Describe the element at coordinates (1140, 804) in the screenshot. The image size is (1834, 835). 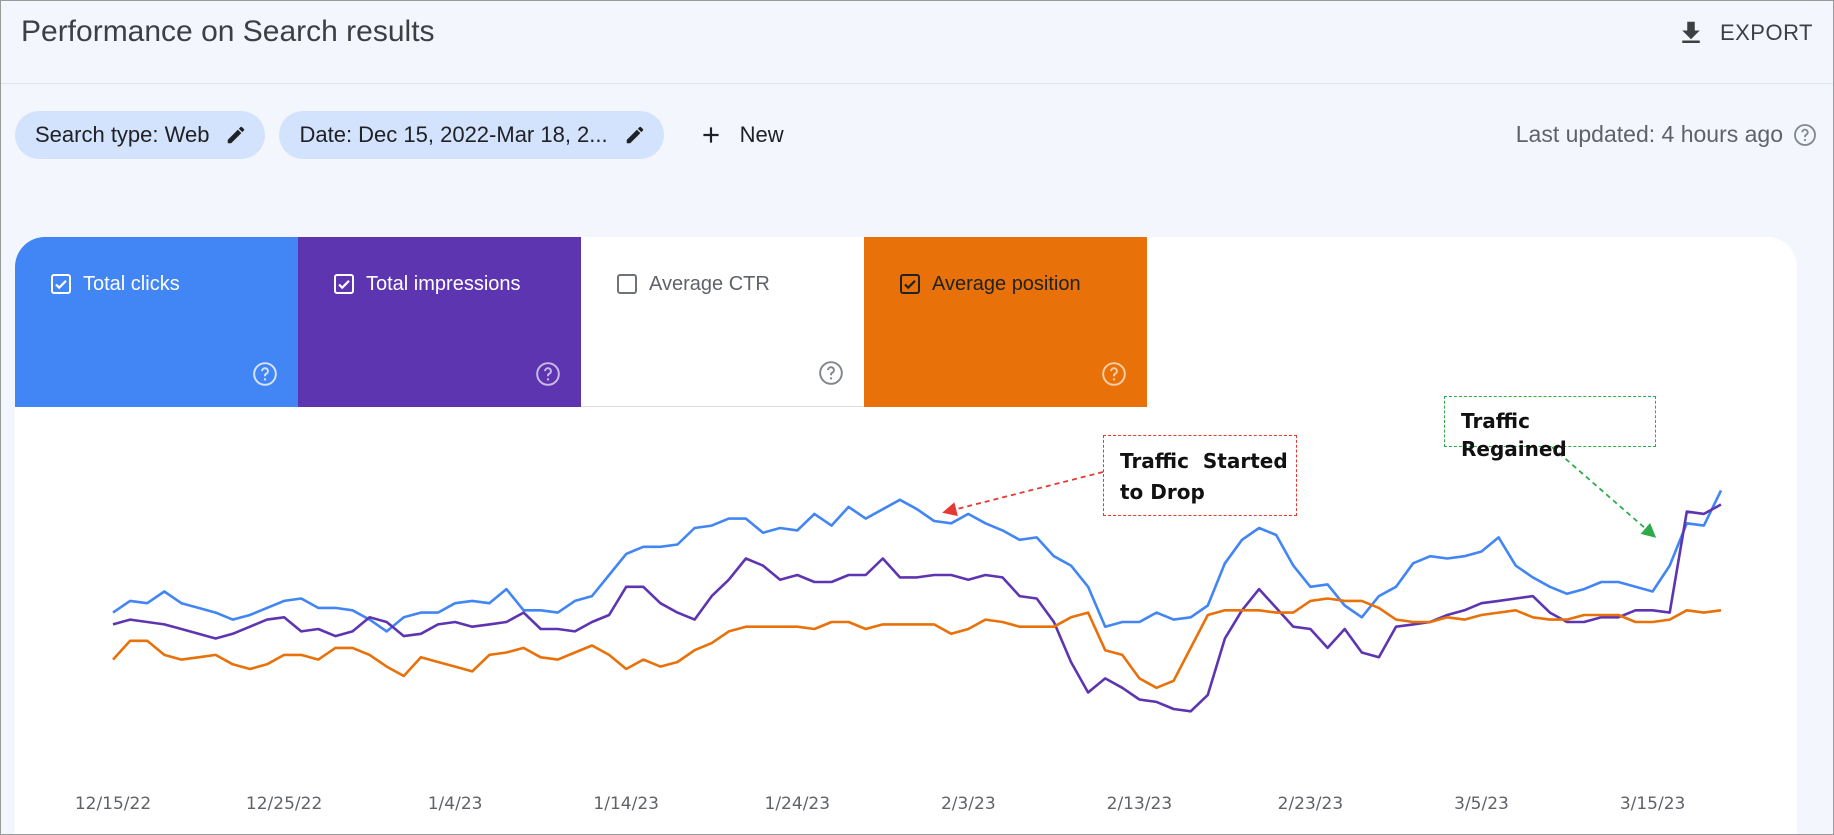
I see `x-tick-label: 2/13/23` at that location.